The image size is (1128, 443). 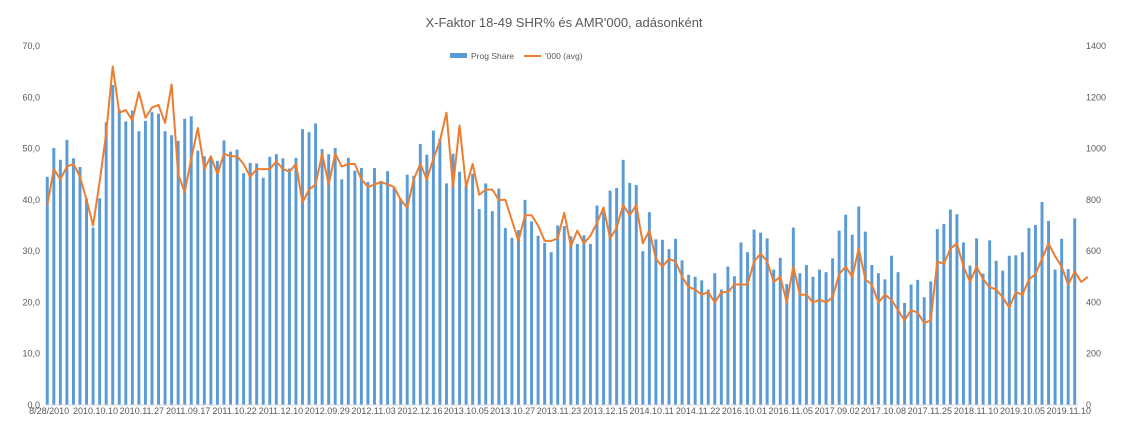 What do you see at coordinates (559, 411) in the screenshot?
I see `x-tick-label: 2013.11.23` at bounding box center [559, 411].